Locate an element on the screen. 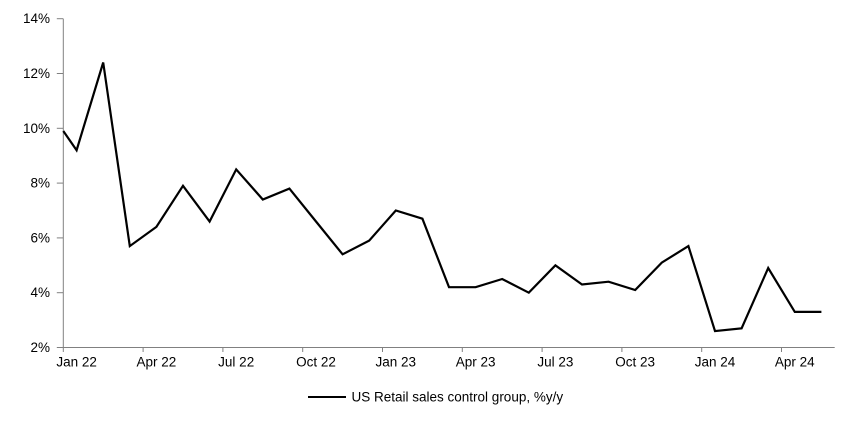  y-tick-label: 4% is located at coordinates (40, 292).